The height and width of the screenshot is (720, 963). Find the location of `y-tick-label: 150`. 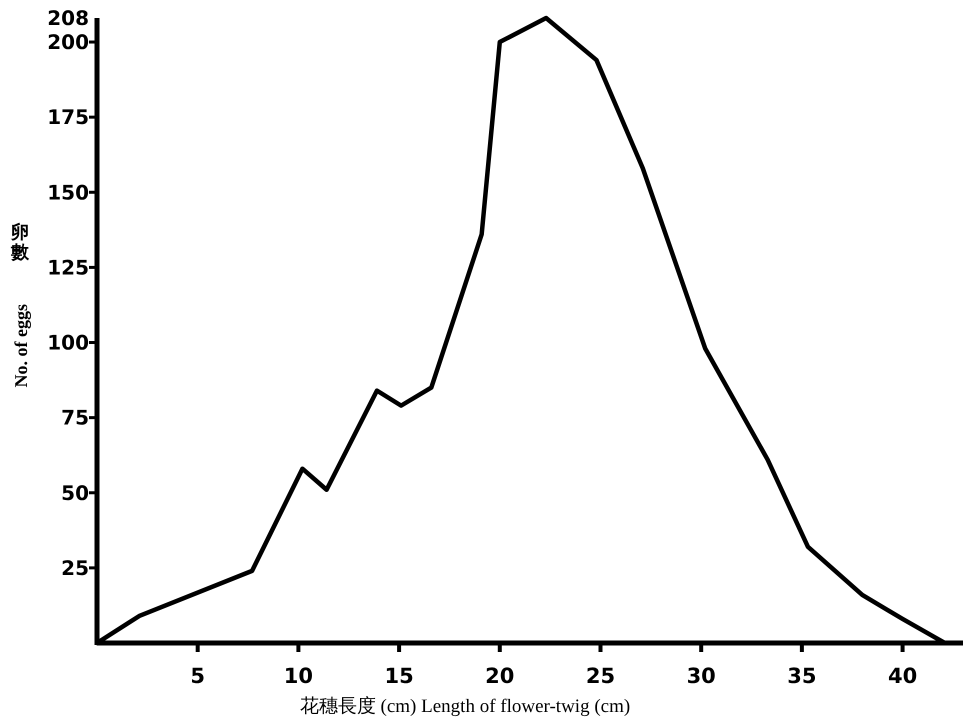

y-tick-label: 150 is located at coordinates (68, 192).